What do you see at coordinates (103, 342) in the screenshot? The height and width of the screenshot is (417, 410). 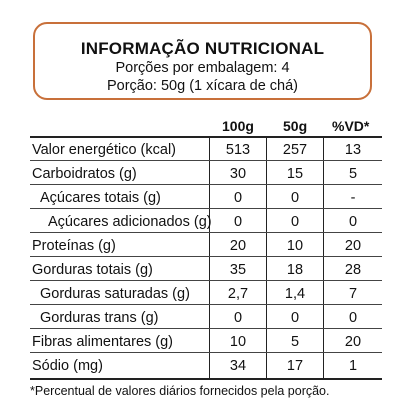 I see `nutrient-label: Fibras alimentares (g)` at bounding box center [103, 342].